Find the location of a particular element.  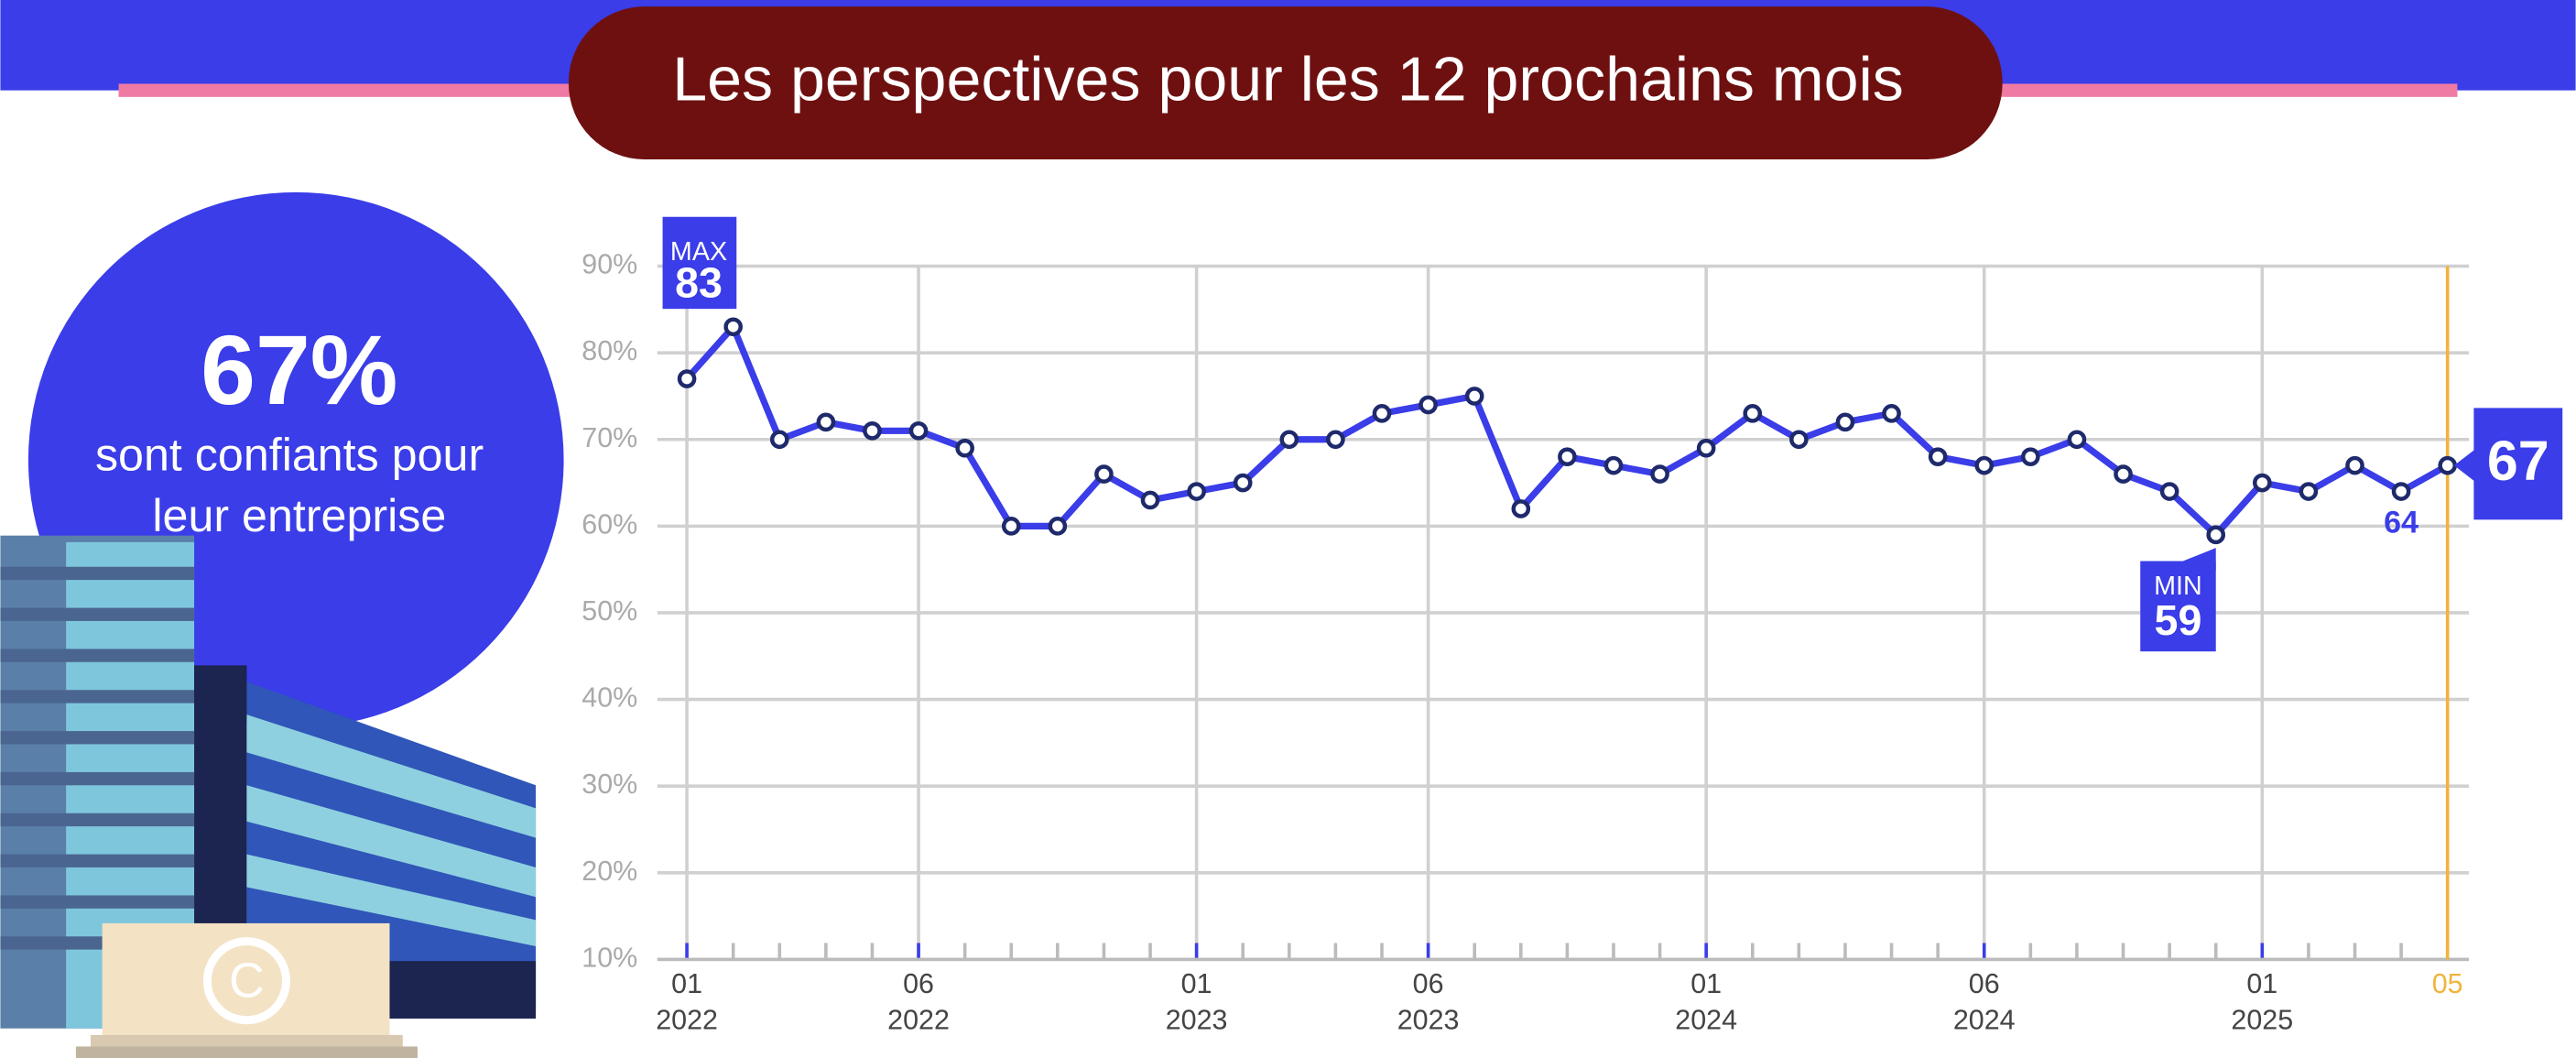

svg-text: C is located at coordinates (247, 982).